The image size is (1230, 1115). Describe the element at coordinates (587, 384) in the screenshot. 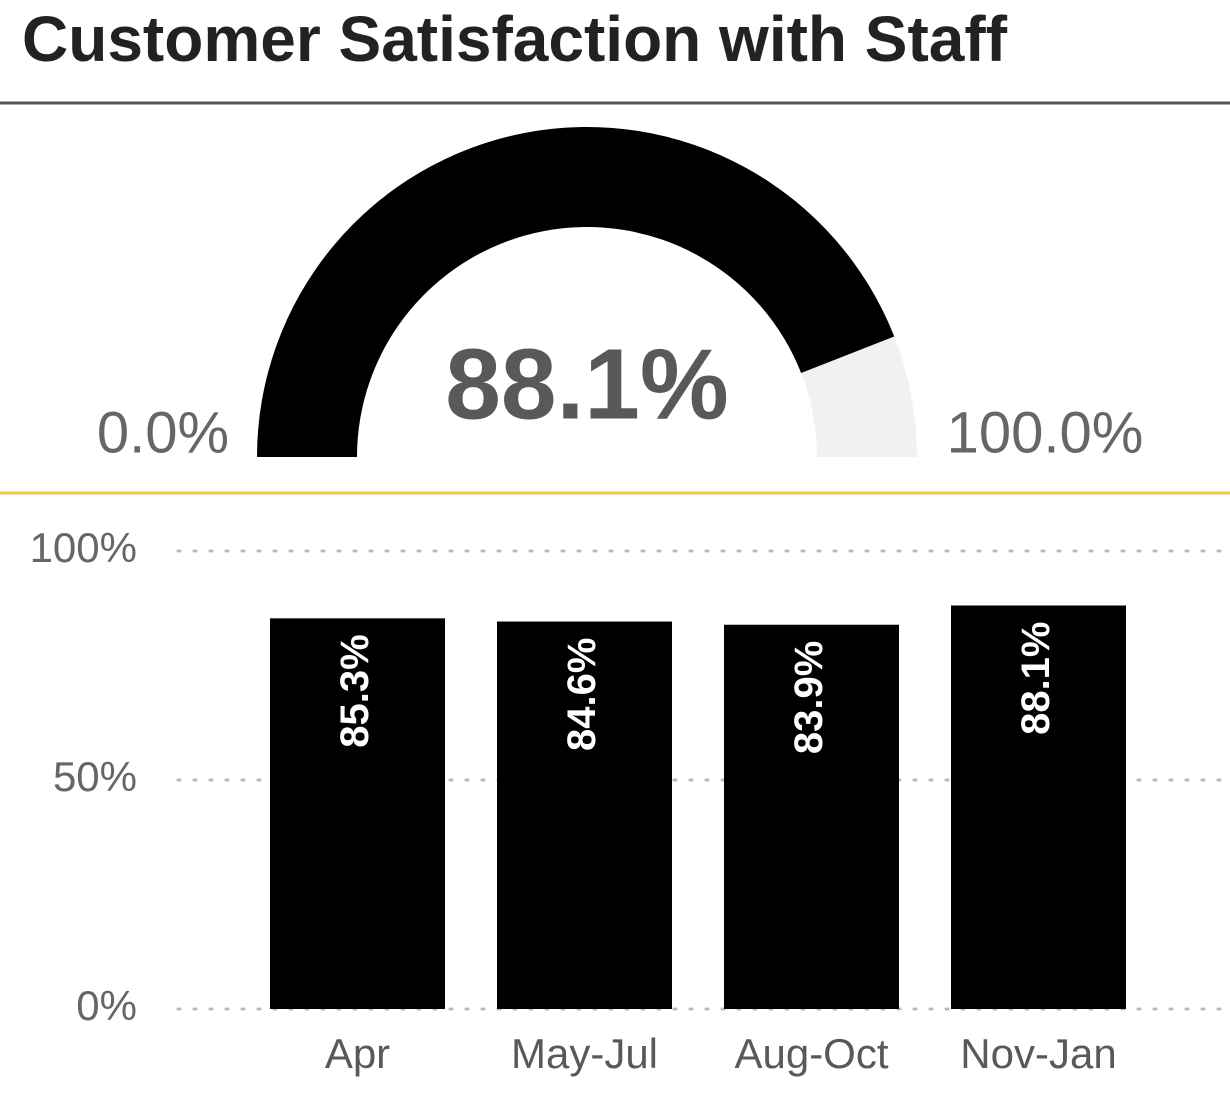

I see `gauge-value-label: 88.1%` at that location.